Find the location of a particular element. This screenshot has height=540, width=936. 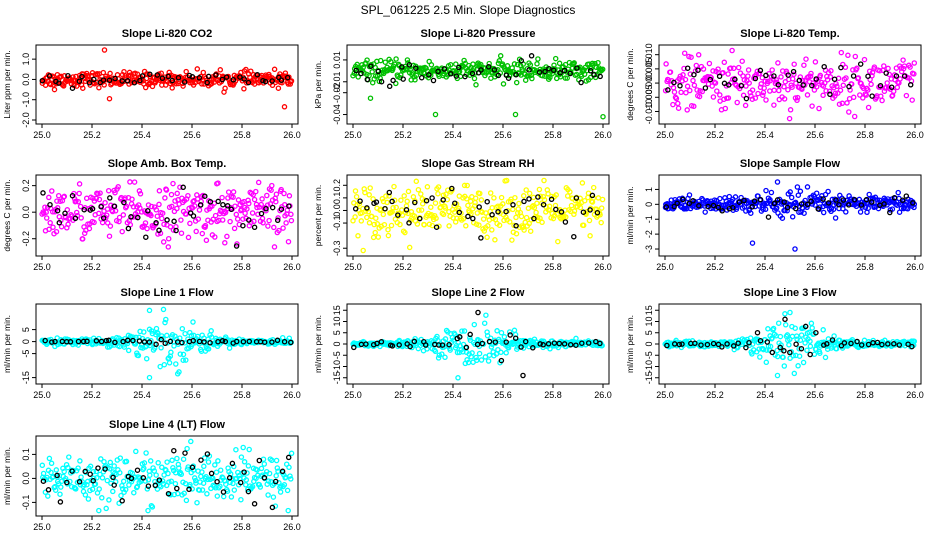

y-tick-label: -0.01 is located at coordinates (337, 82).